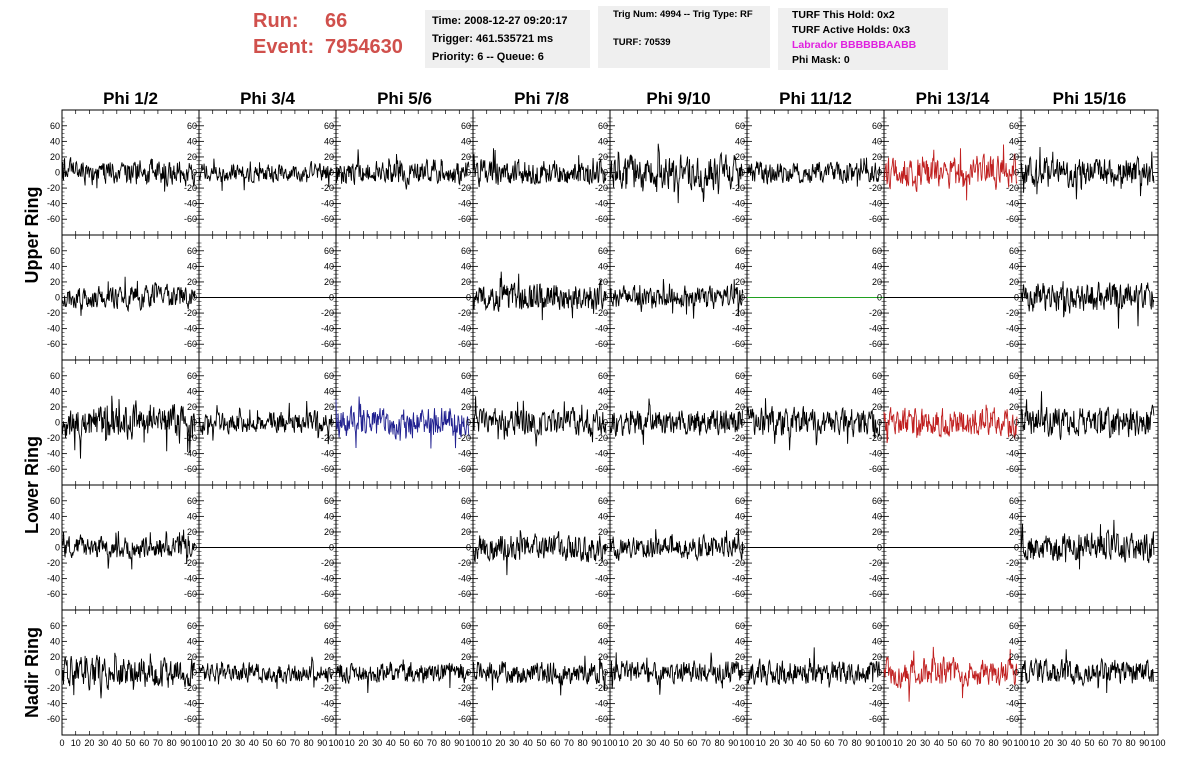  Describe the element at coordinates (500, 743) in the screenshot. I see `x-tick-label: 20` at that location.